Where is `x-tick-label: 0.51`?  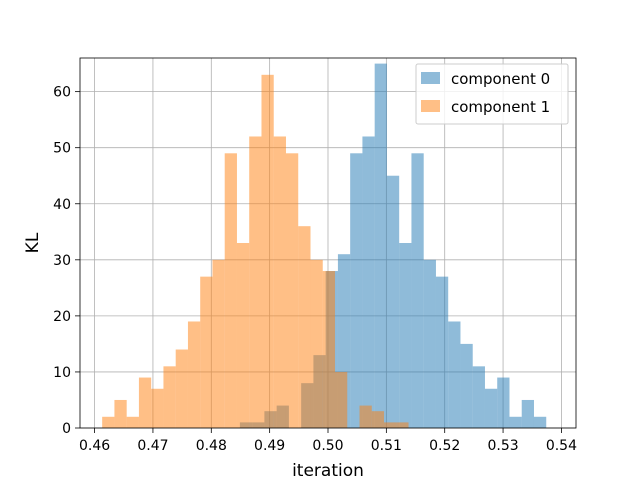 x-tick-label: 0.51 is located at coordinates (386, 446).